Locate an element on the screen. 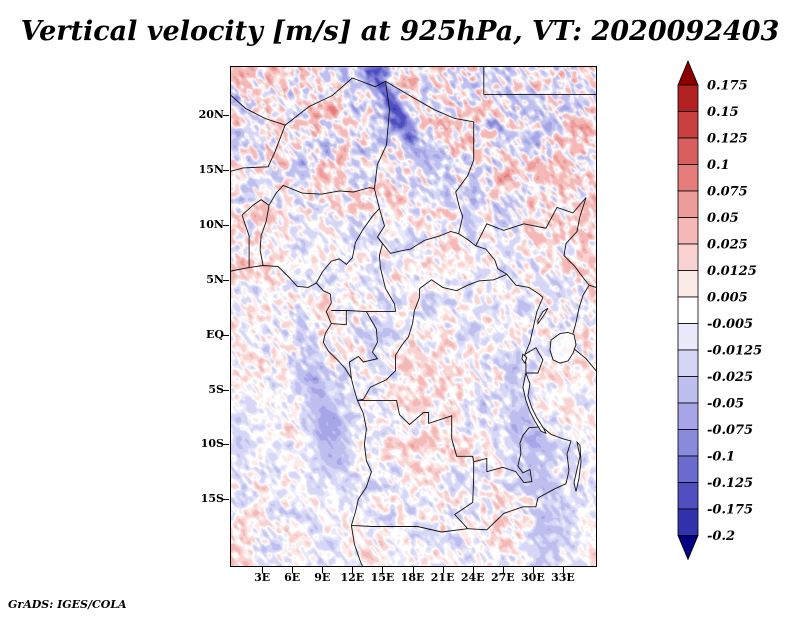 This screenshot has width=800, height=618. longitude-tick-label: 3E is located at coordinates (262, 577).